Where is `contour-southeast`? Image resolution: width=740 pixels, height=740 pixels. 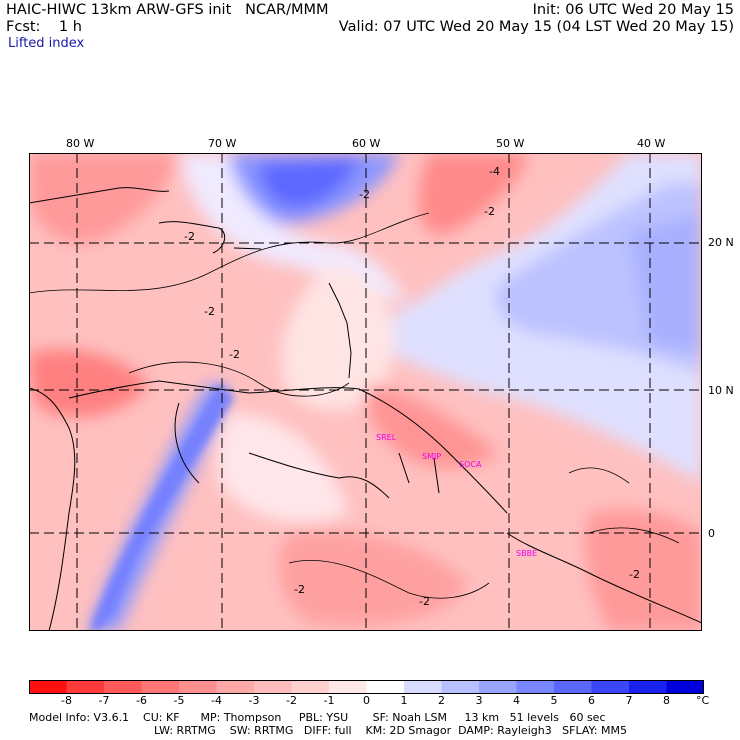 contour-southeast is located at coordinates (634, 535).